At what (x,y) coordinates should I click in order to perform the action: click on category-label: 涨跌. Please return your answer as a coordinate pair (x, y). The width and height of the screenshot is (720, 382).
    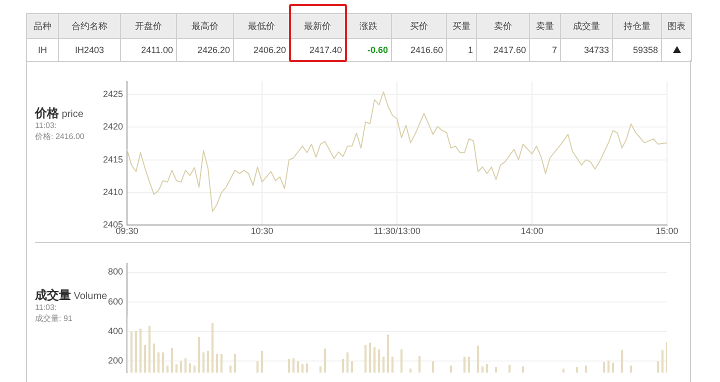
    Looking at the image, I should click on (369, 26).